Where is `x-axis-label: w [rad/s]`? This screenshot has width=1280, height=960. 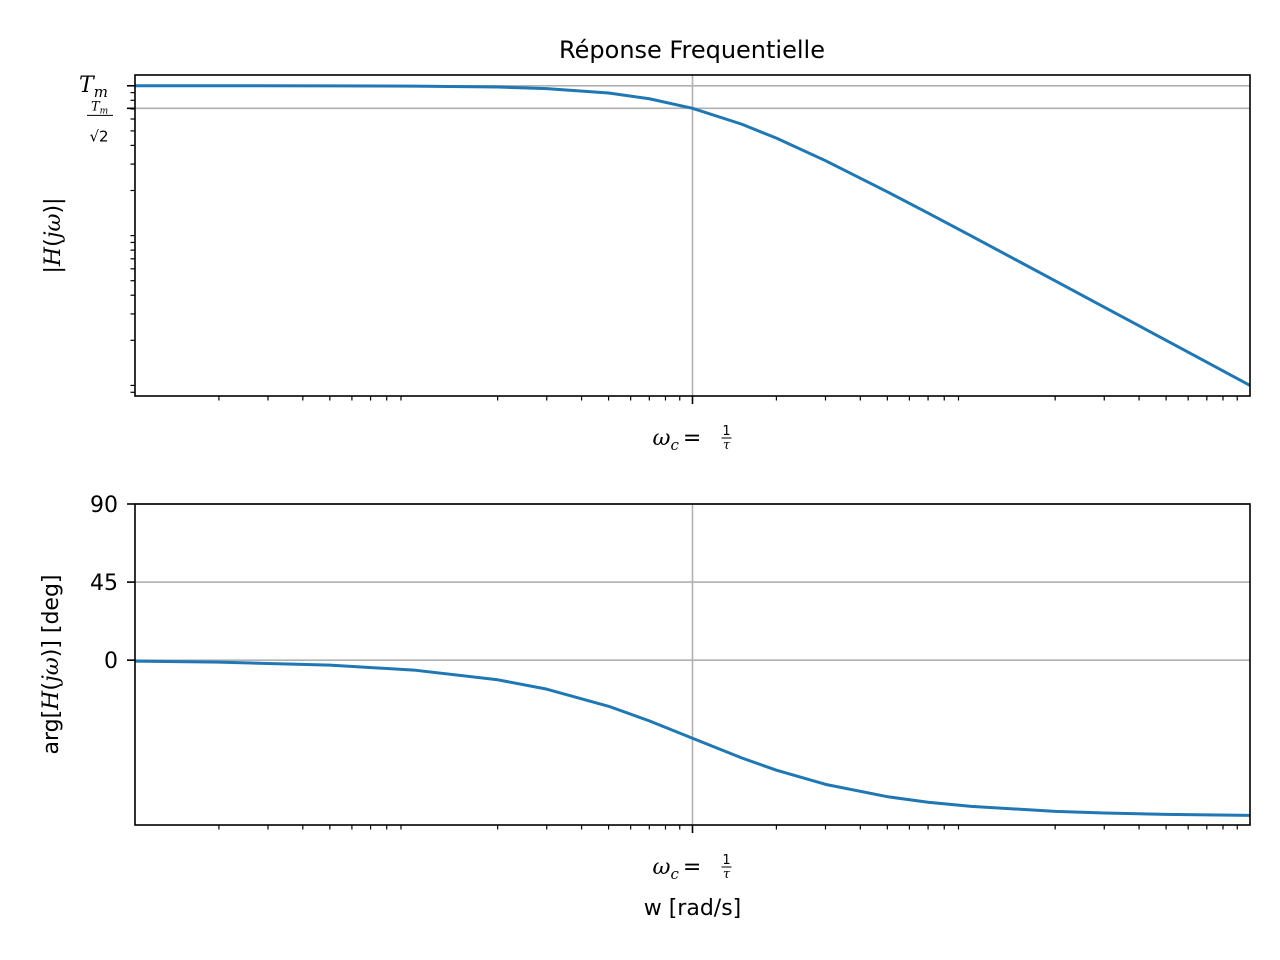 x-axis-label: w [rad/s] is located at coordinates (693, 908).